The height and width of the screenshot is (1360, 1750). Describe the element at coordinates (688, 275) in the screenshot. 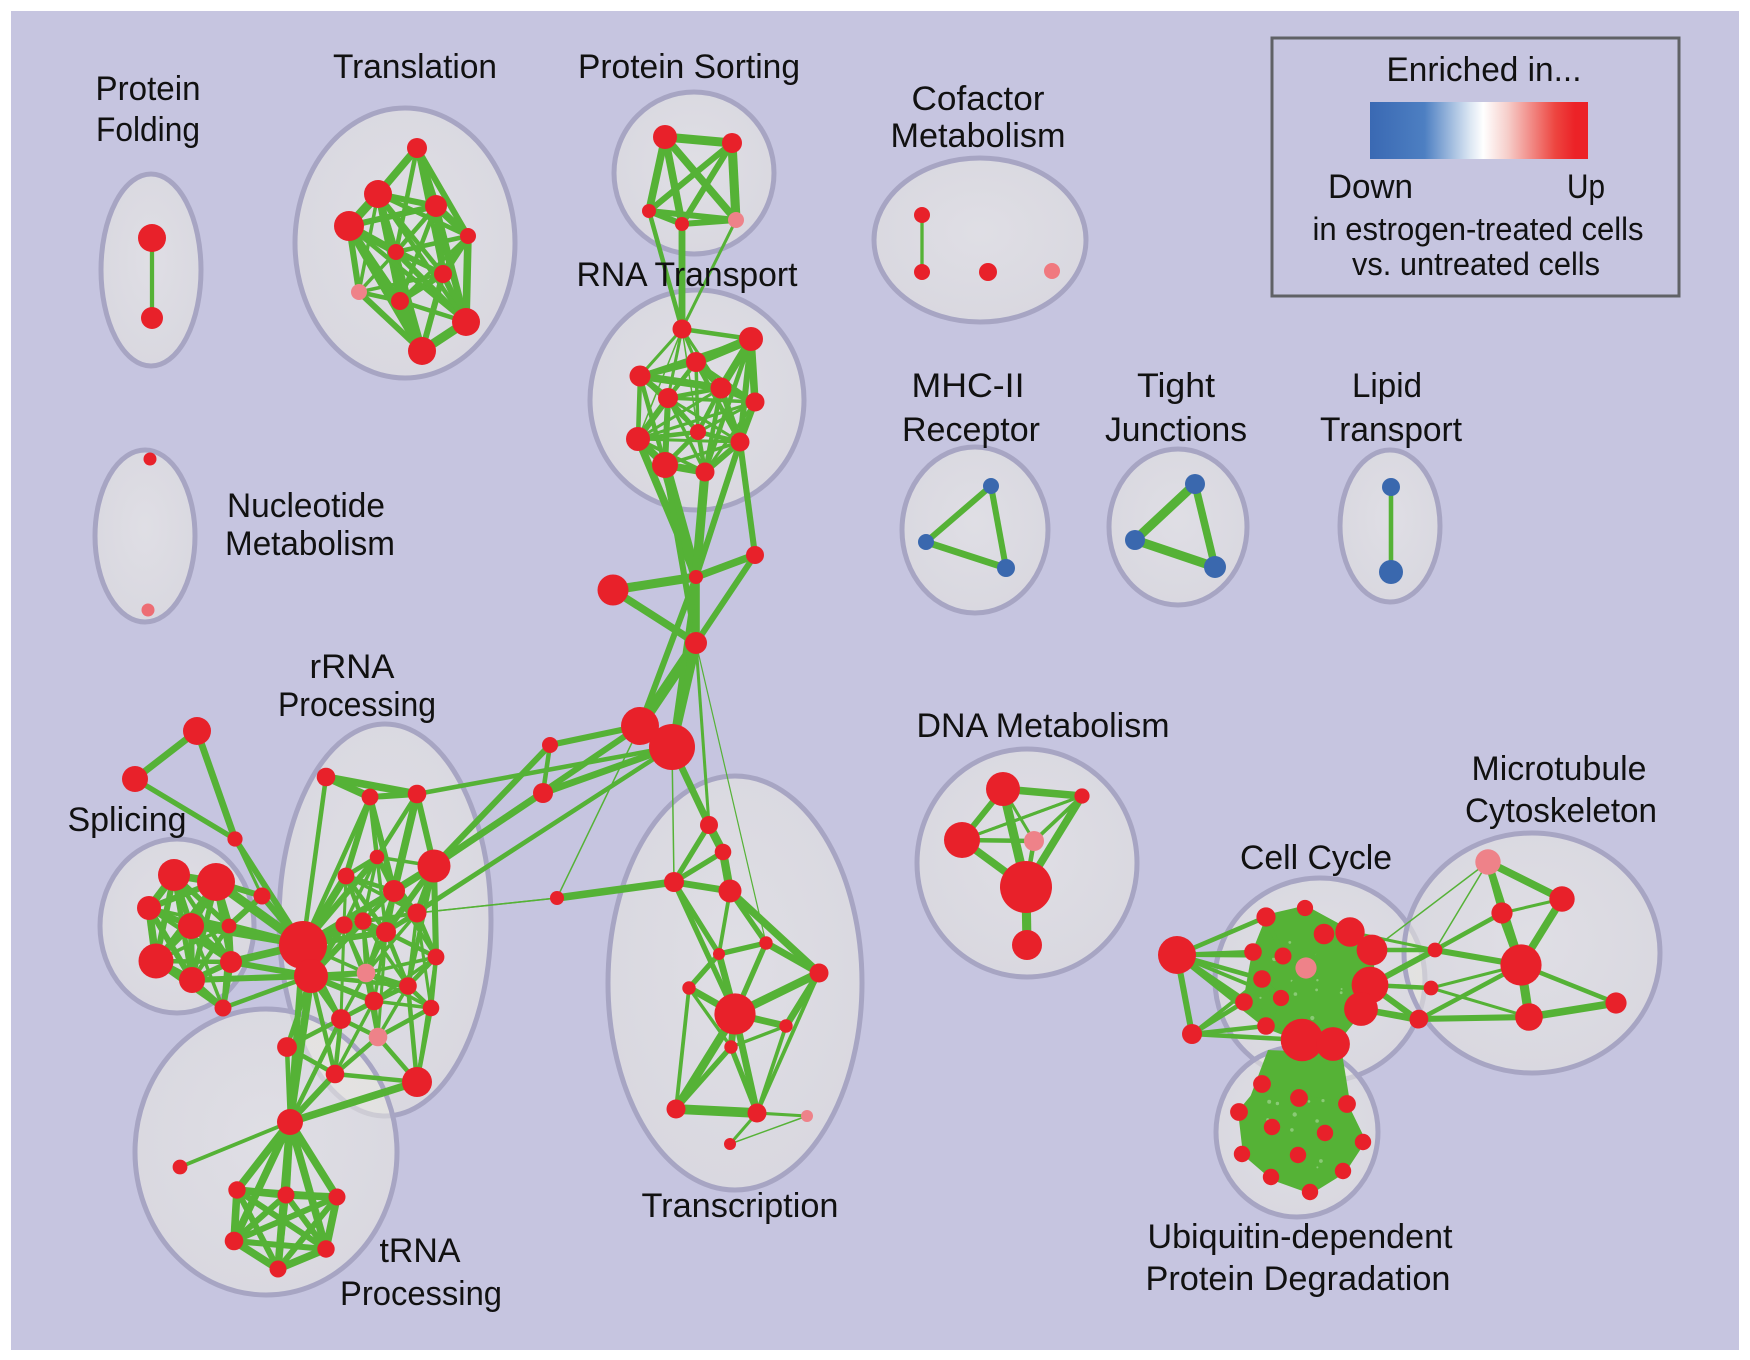

I see `svg-text: RNA Transport` at that location.